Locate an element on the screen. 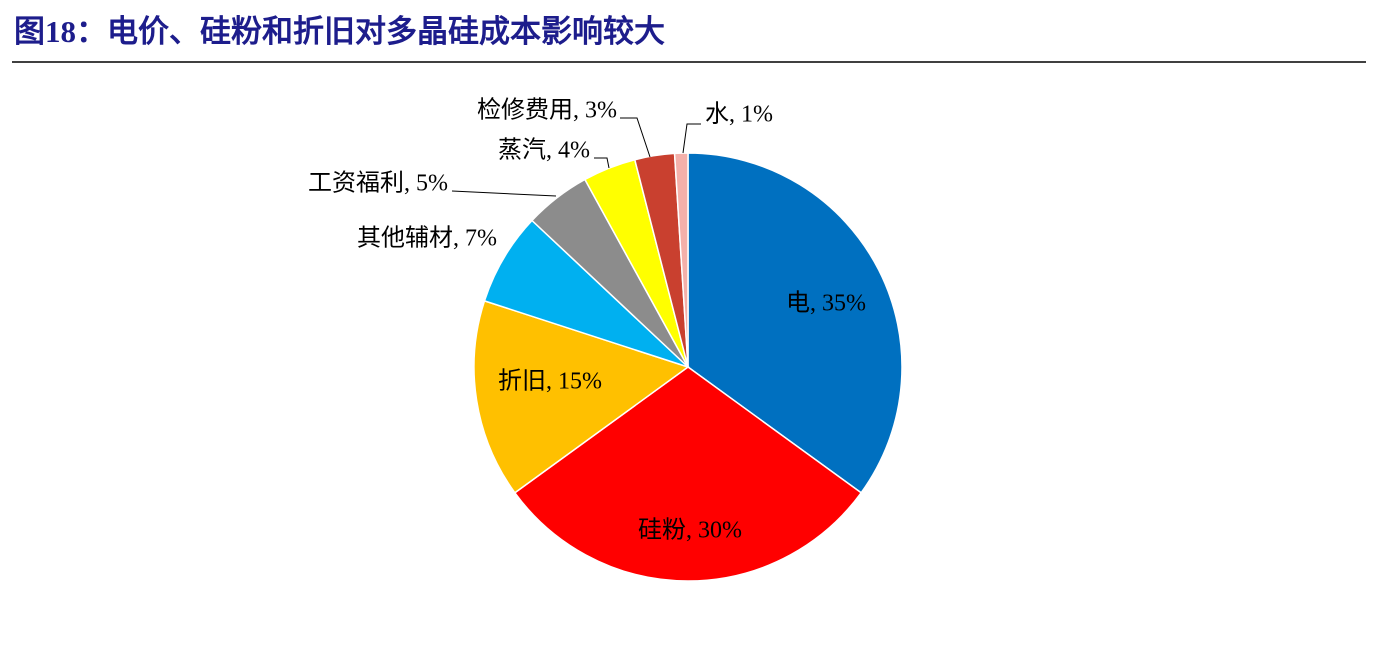  data-label: 折旧, 15% is located at coordinates (550, 381).